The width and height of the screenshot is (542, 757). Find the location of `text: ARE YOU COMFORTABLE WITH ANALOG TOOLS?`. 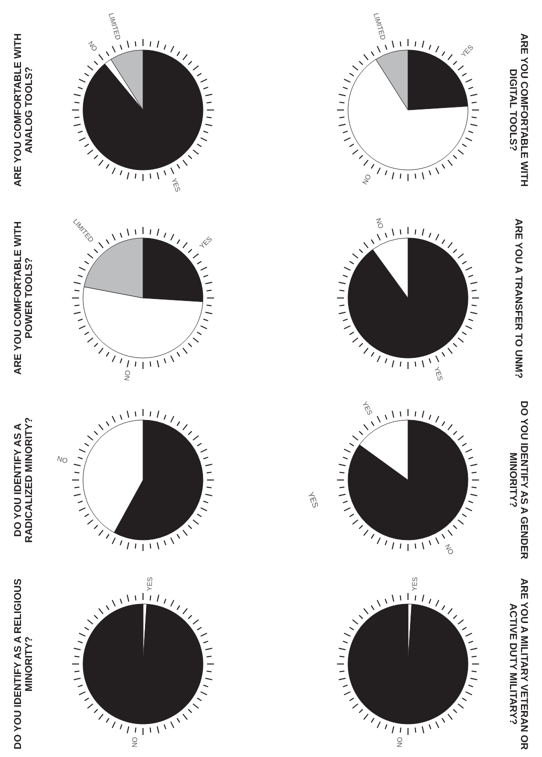

text: ARE YOU COMFORTABLE WITH ANALOG TOOLS? is located at coordinates (24, 110).